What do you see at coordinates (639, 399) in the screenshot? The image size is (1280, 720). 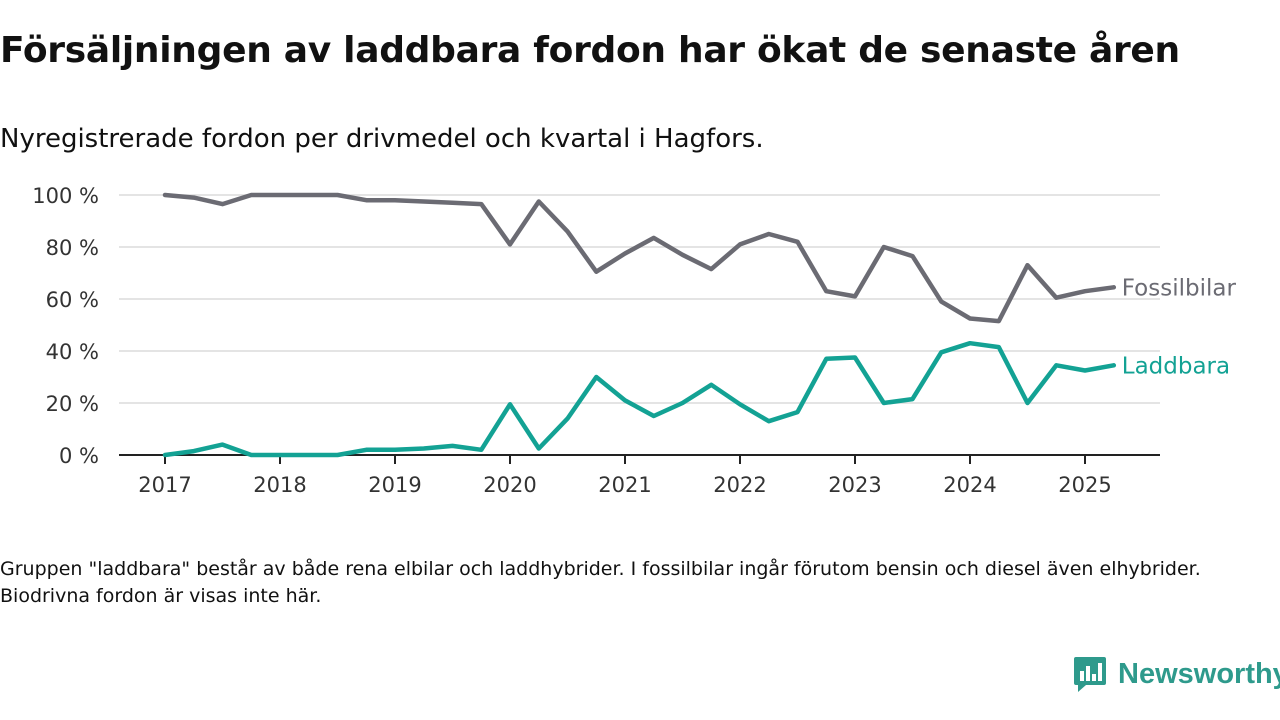 I see `series-line-laddbara` at bounding box center [639, 399].